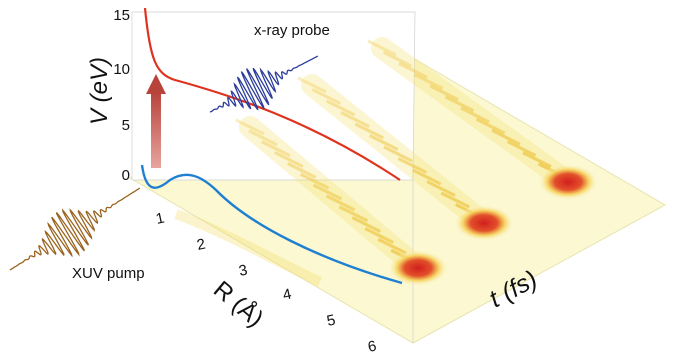  Describe the element at coordinates (156, 121) in the screenshot. I see `excitation-arrow` at that location.